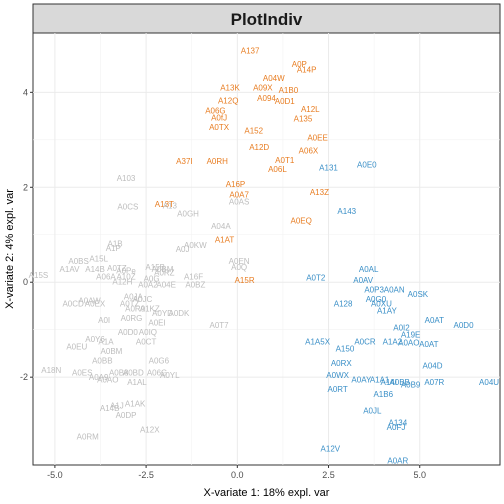 The height and width of the screenshot is (504, 504). Describe the element at coordinates (148, 285) in the screenshot. I see `point-label: A0A2` at that location.